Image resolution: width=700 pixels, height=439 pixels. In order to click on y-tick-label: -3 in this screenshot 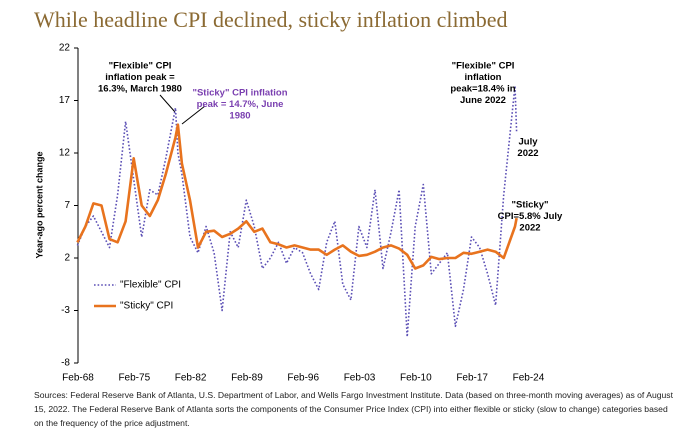, I will do `click(65, 310)`.